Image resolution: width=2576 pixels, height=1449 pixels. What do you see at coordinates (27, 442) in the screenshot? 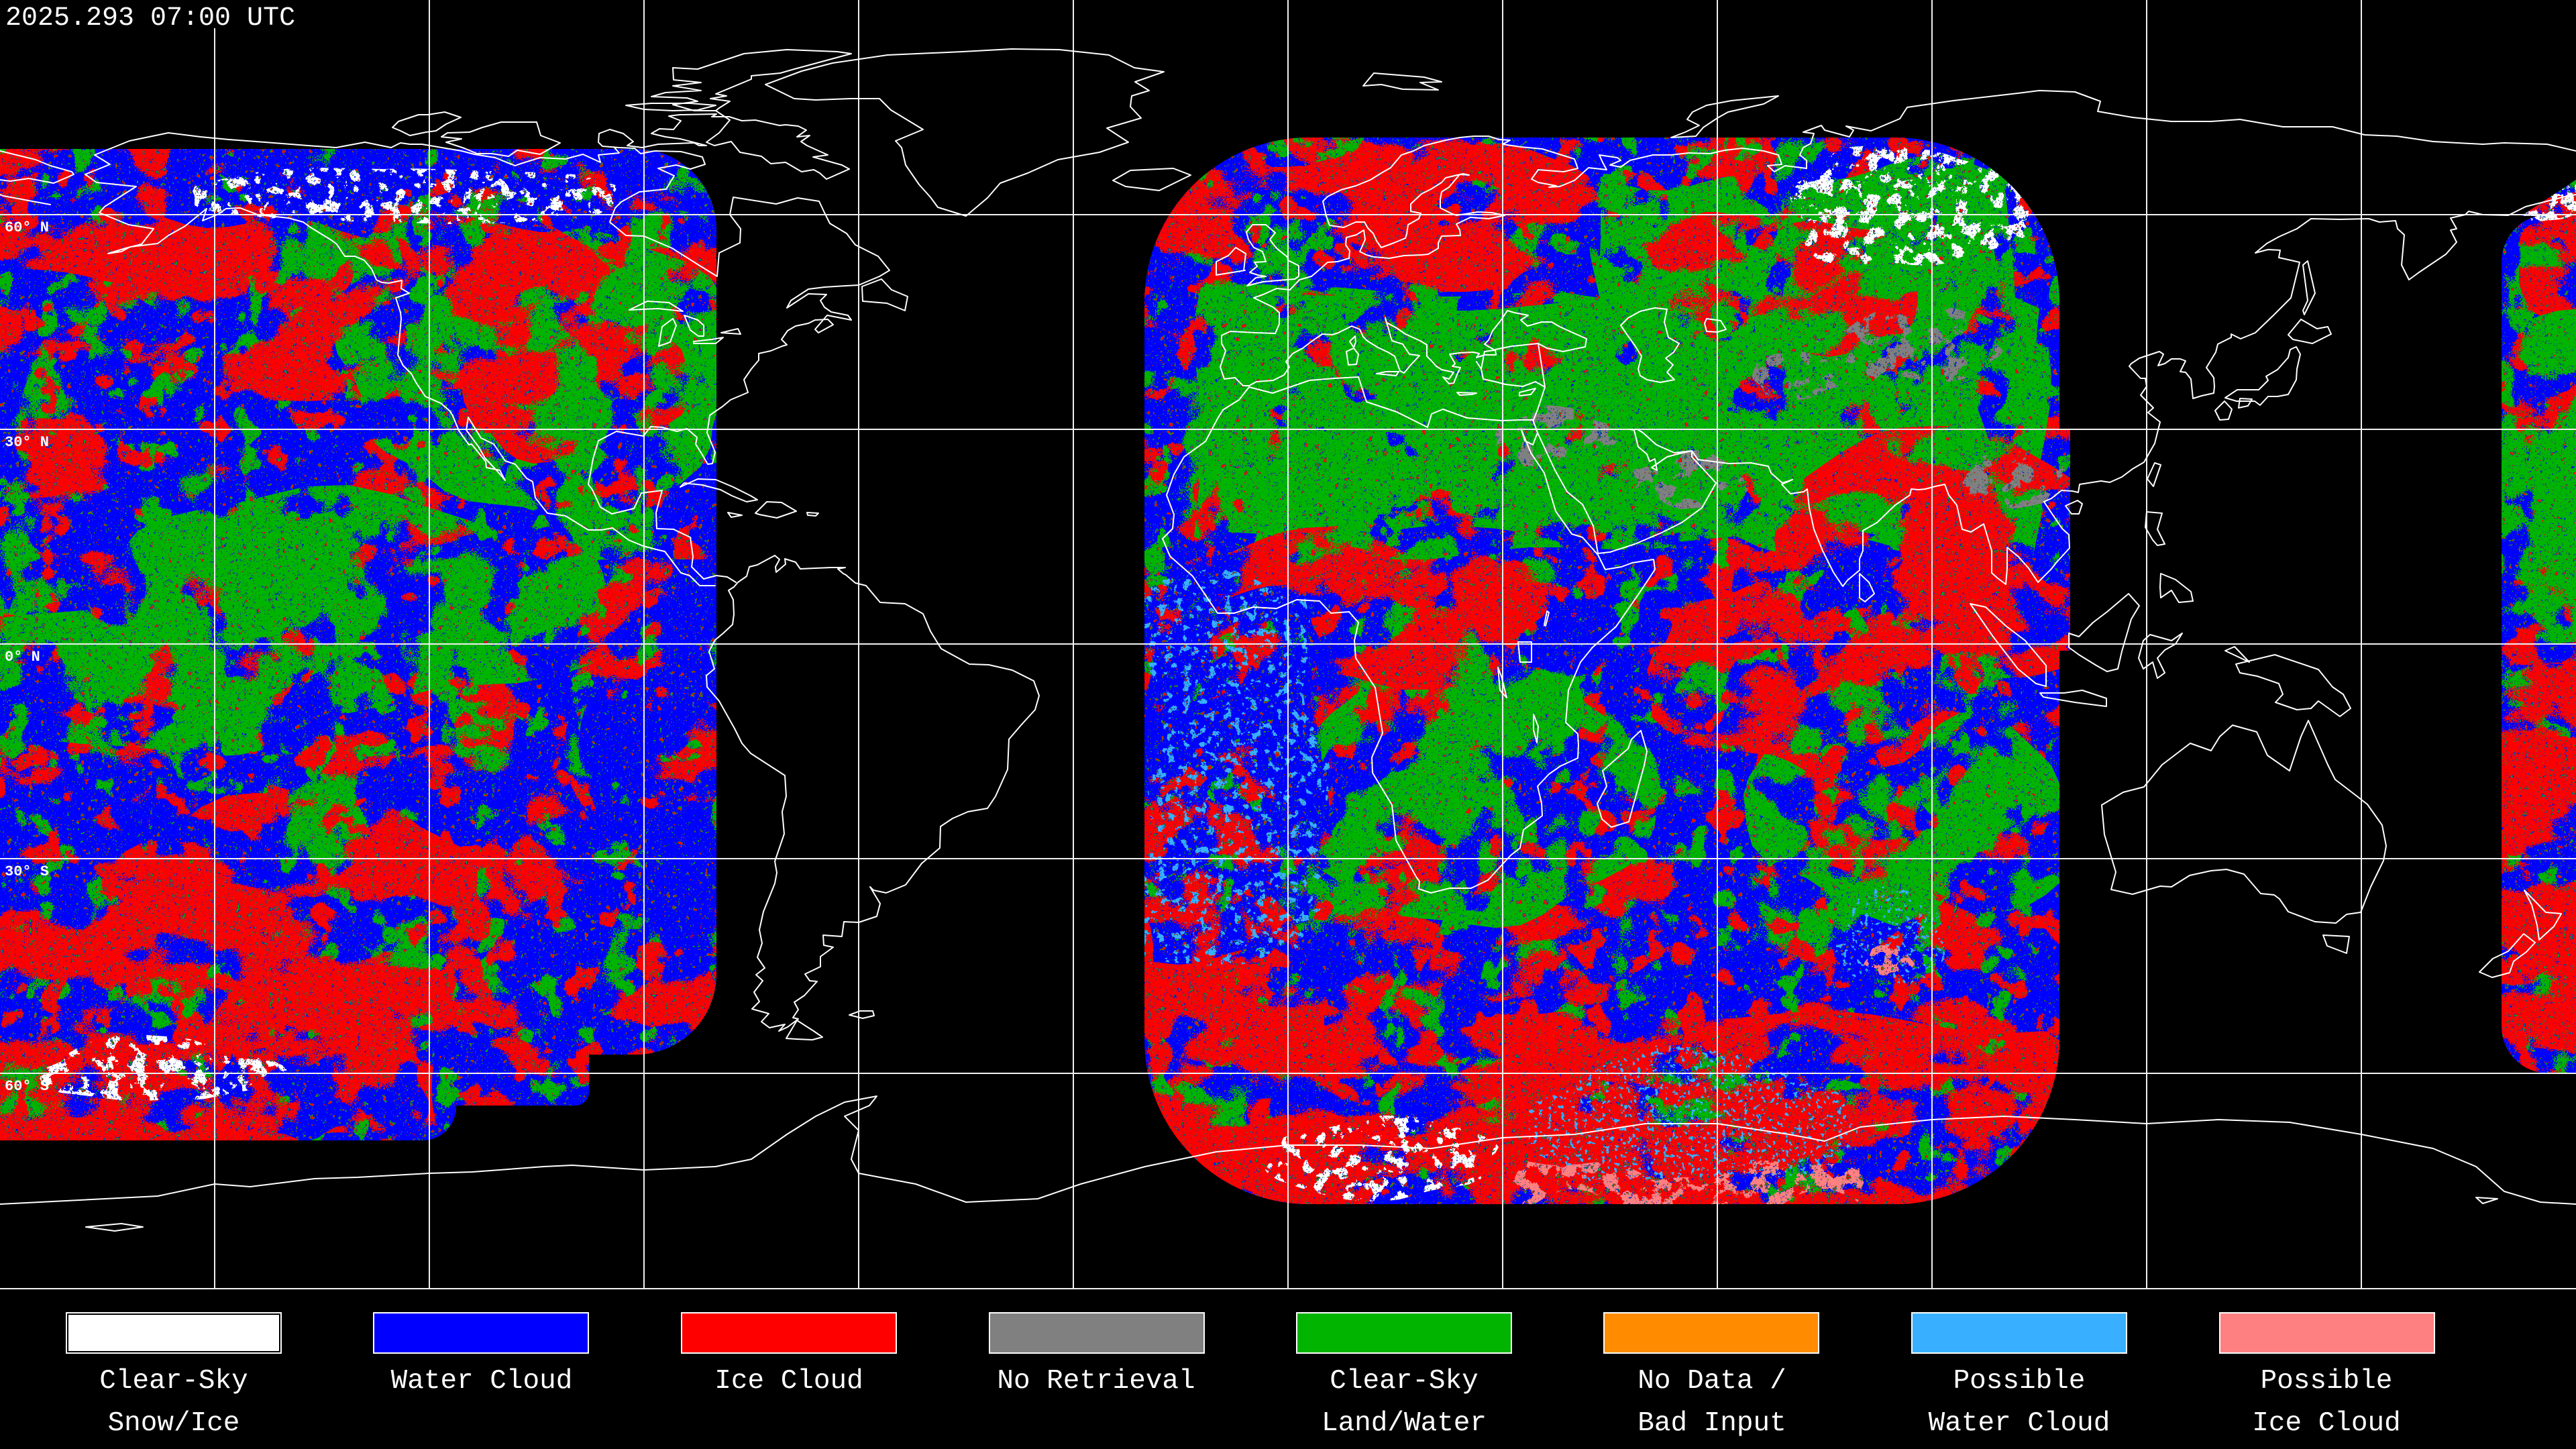
I see `svg-text: 30° N` at bounding box center [27, 442].